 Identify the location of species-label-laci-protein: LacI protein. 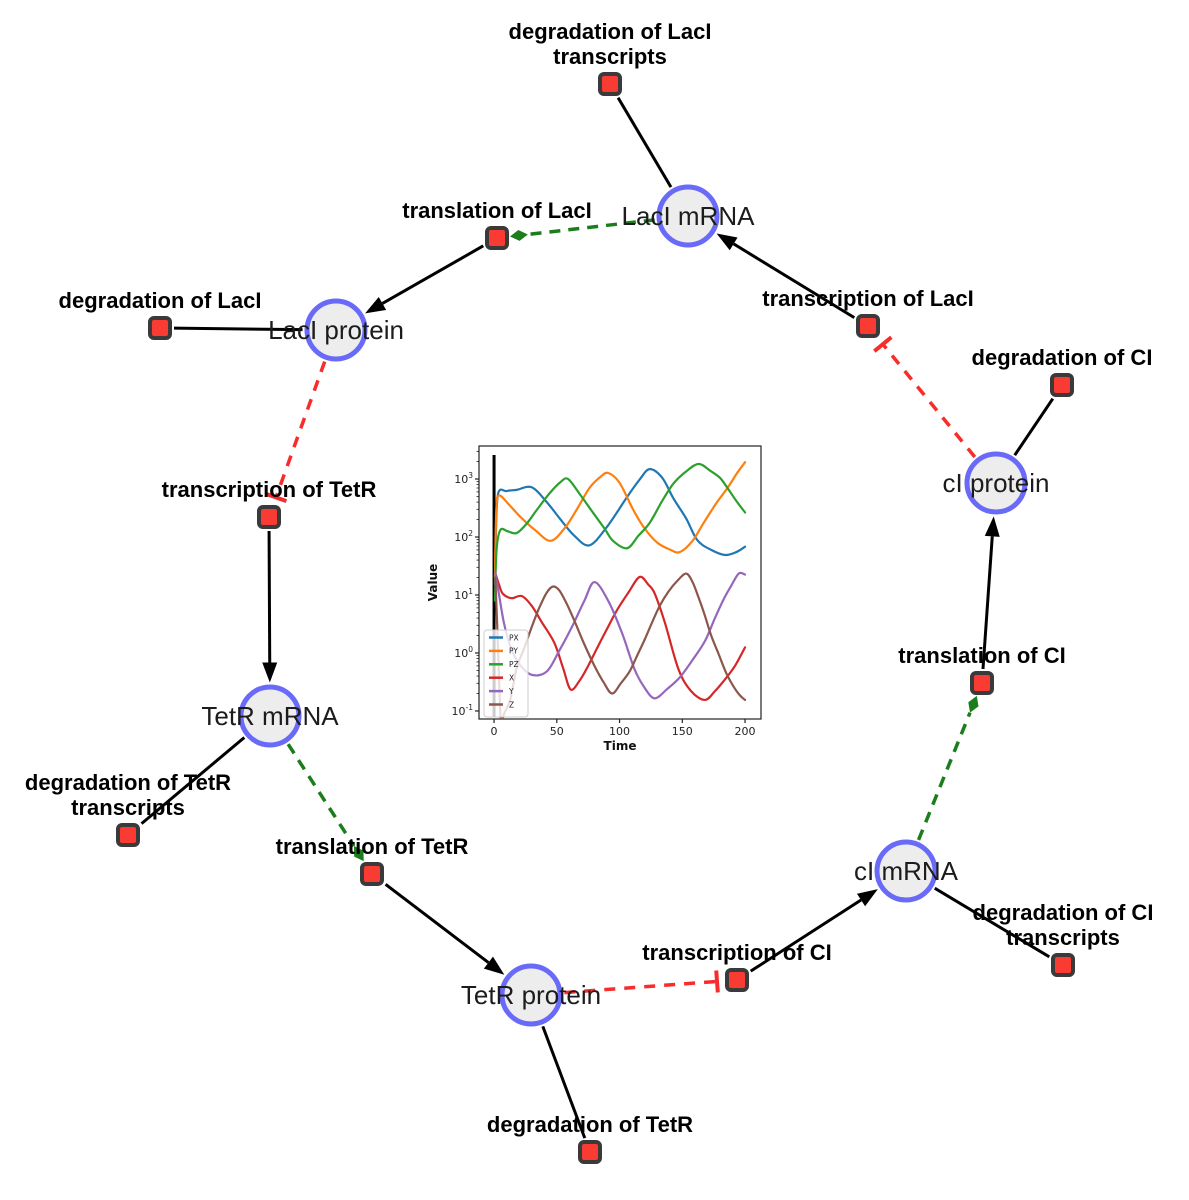
(336, 330).